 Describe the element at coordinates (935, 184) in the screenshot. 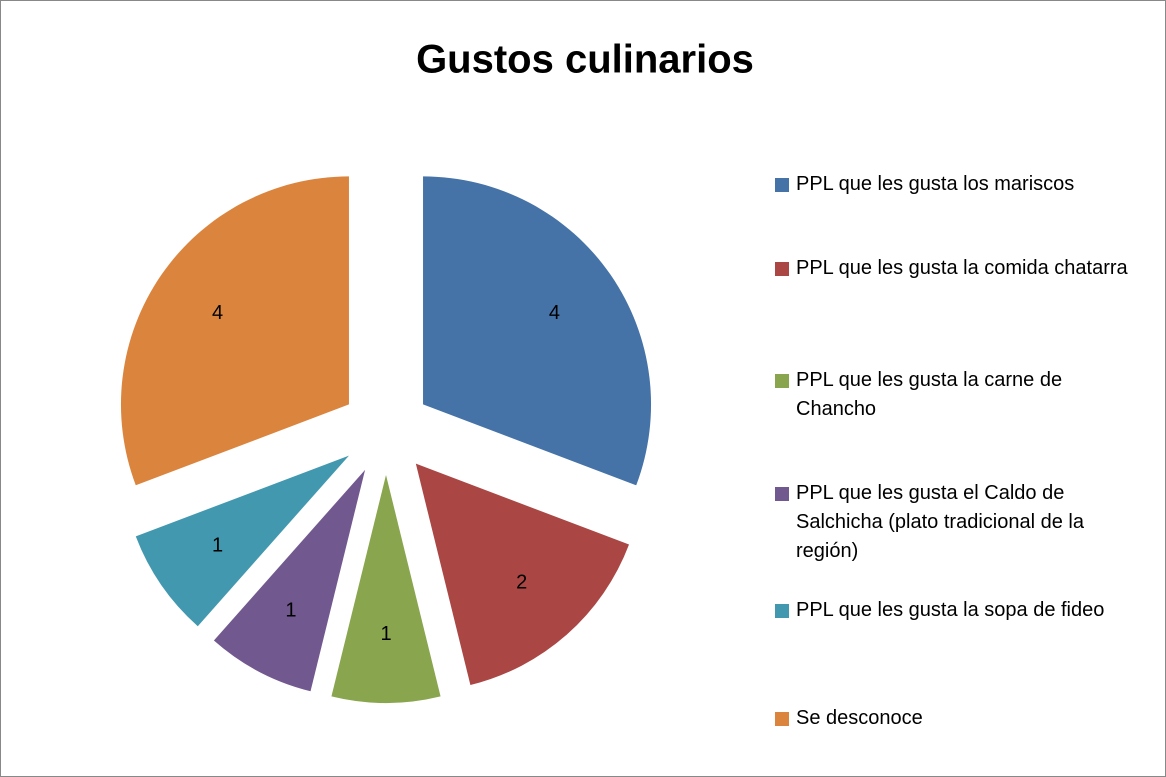

I see `legend-label: PPL que les gusta los mariscos` at that location.